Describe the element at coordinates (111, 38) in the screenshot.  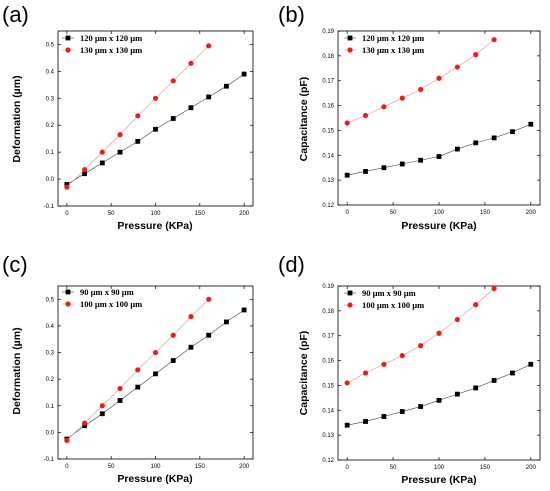
I see `legend-entry: 120 µm x 120 µm` at that location.